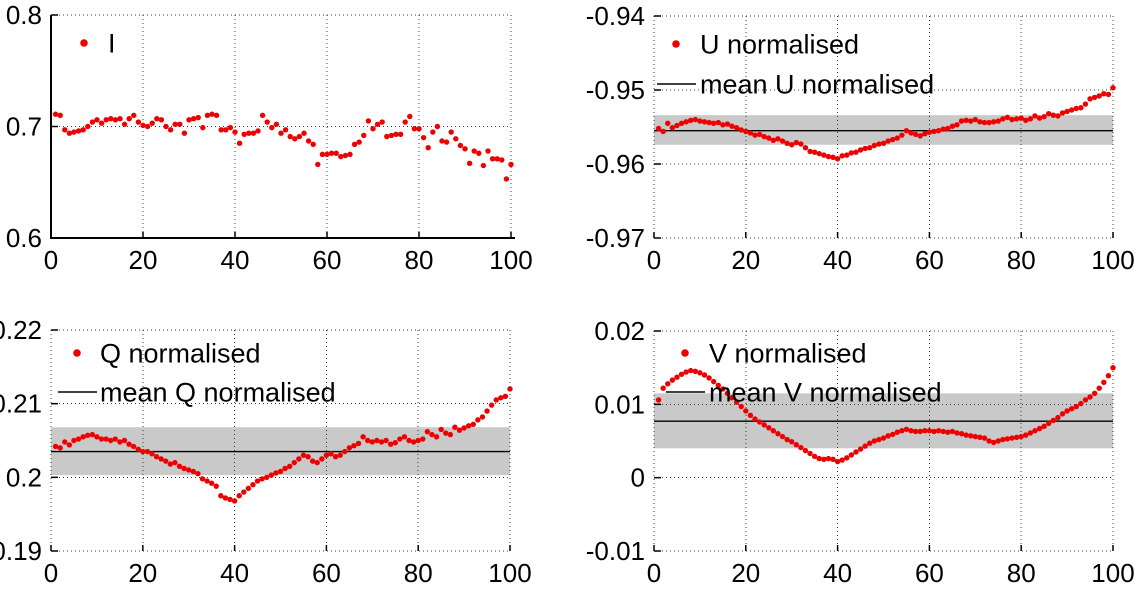 The width and height of the screenshot is (1140, 593). I want to click on legend-V-normalised: V normalised mean V normalised, so click(804, 373).